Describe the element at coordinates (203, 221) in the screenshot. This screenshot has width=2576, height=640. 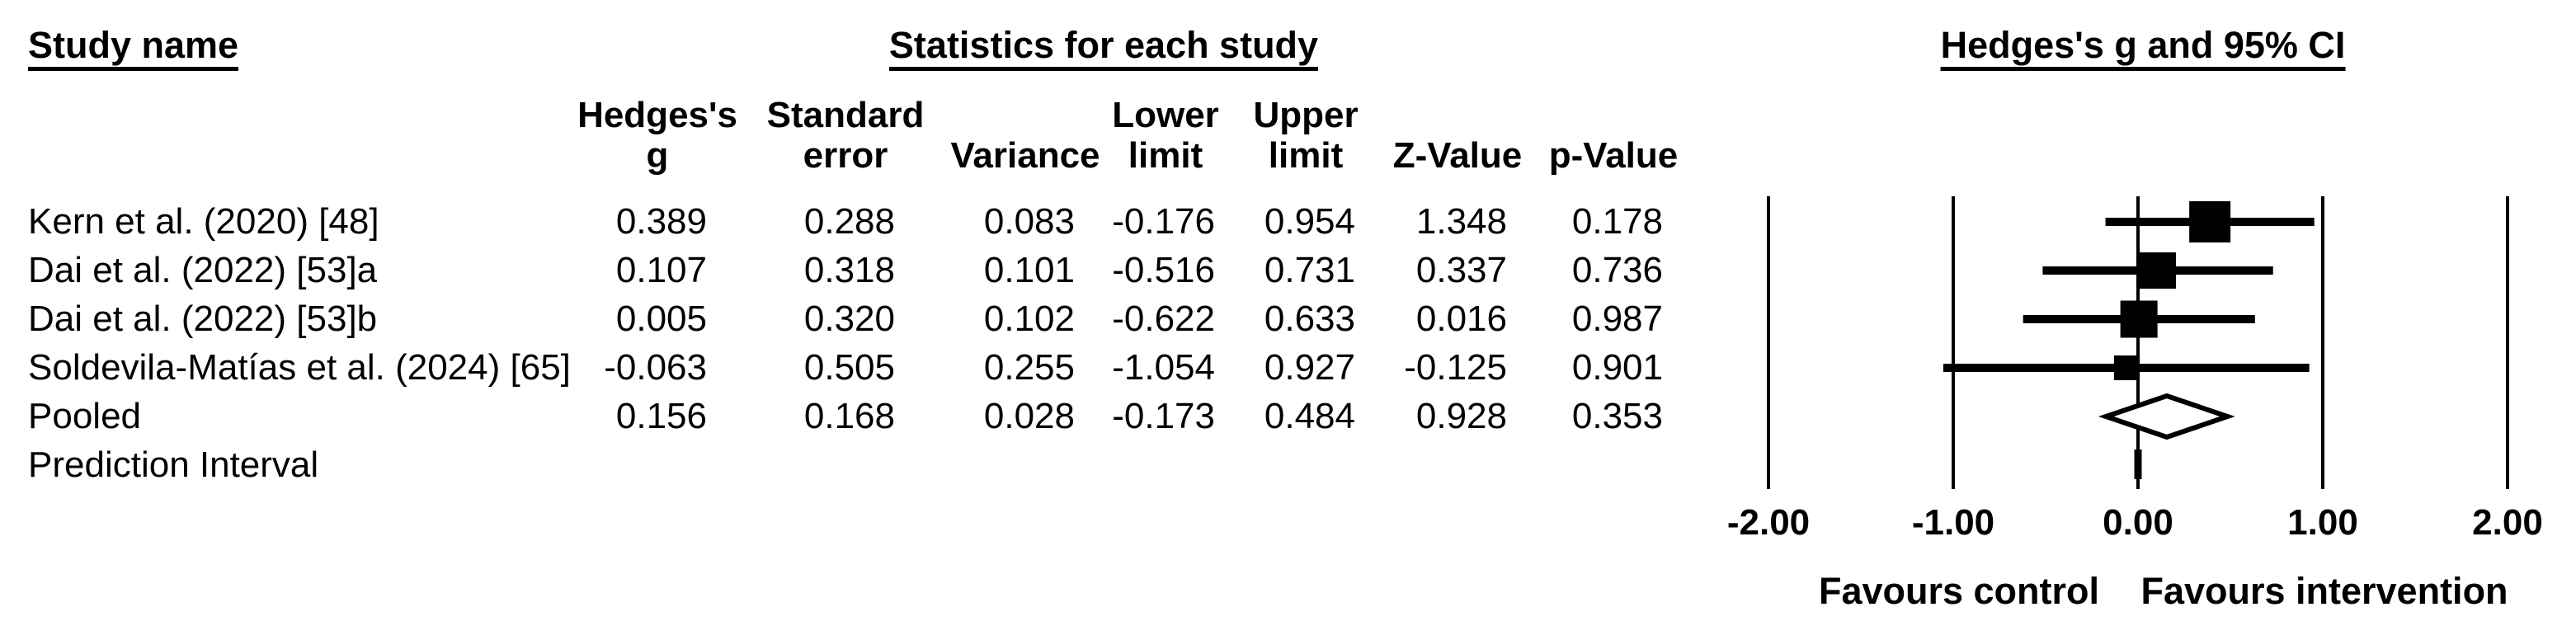
I see `study-name: Kern et al. (2020) [48]` at that location.